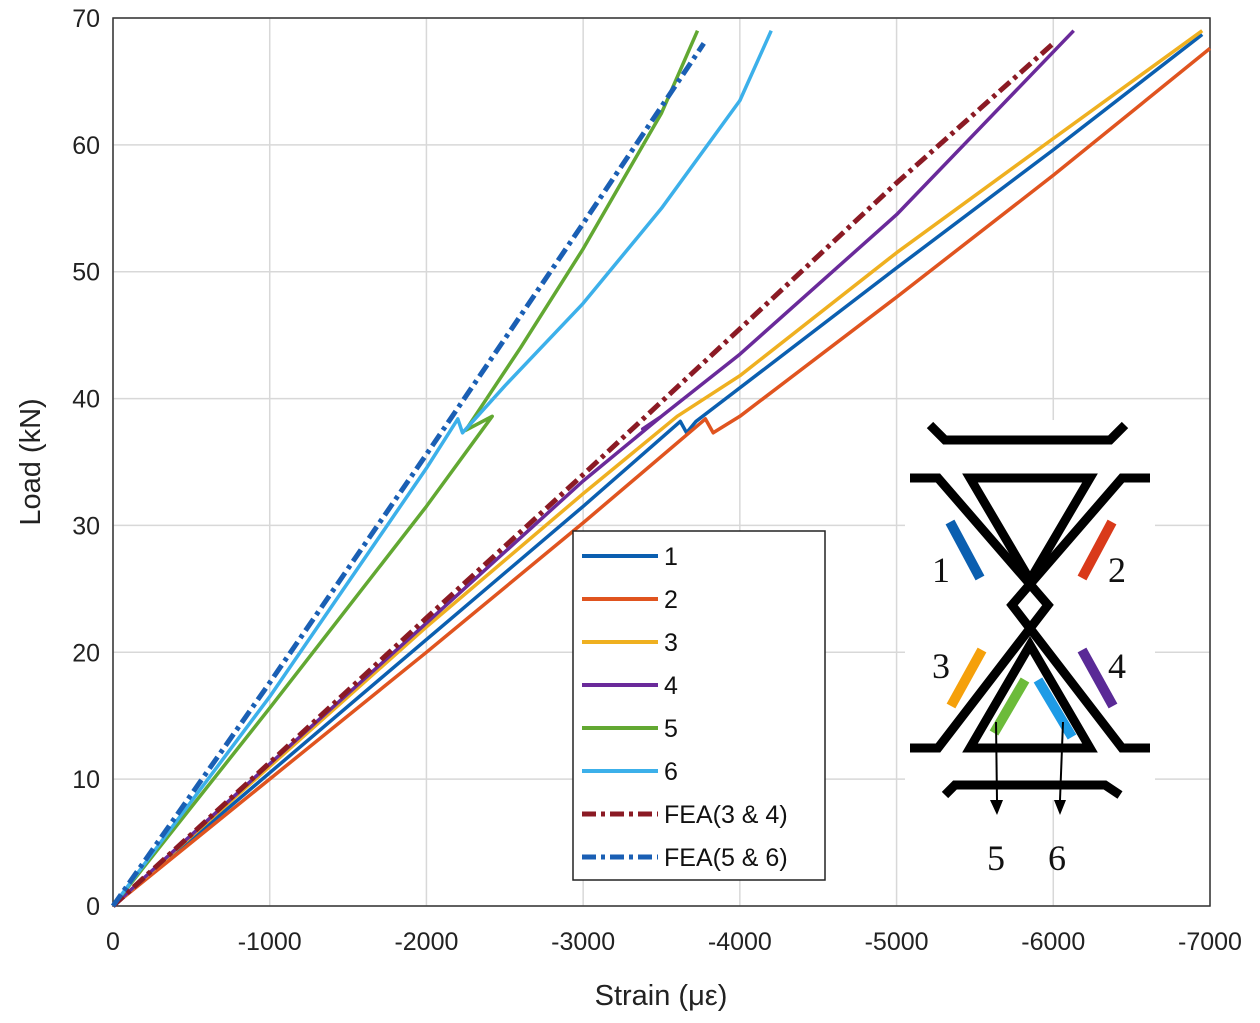  Describe the element at coordinates (740, 942) in the screenshot. I see `x-tick-label: -4000` at that location.